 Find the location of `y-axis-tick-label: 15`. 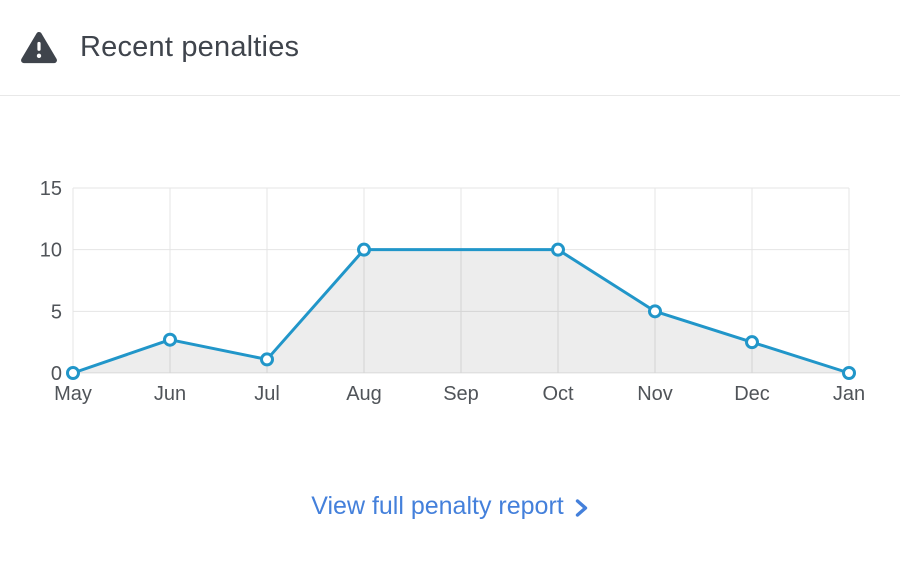

y-axis-tick-label: 15 is located at coordinates (51, 189).